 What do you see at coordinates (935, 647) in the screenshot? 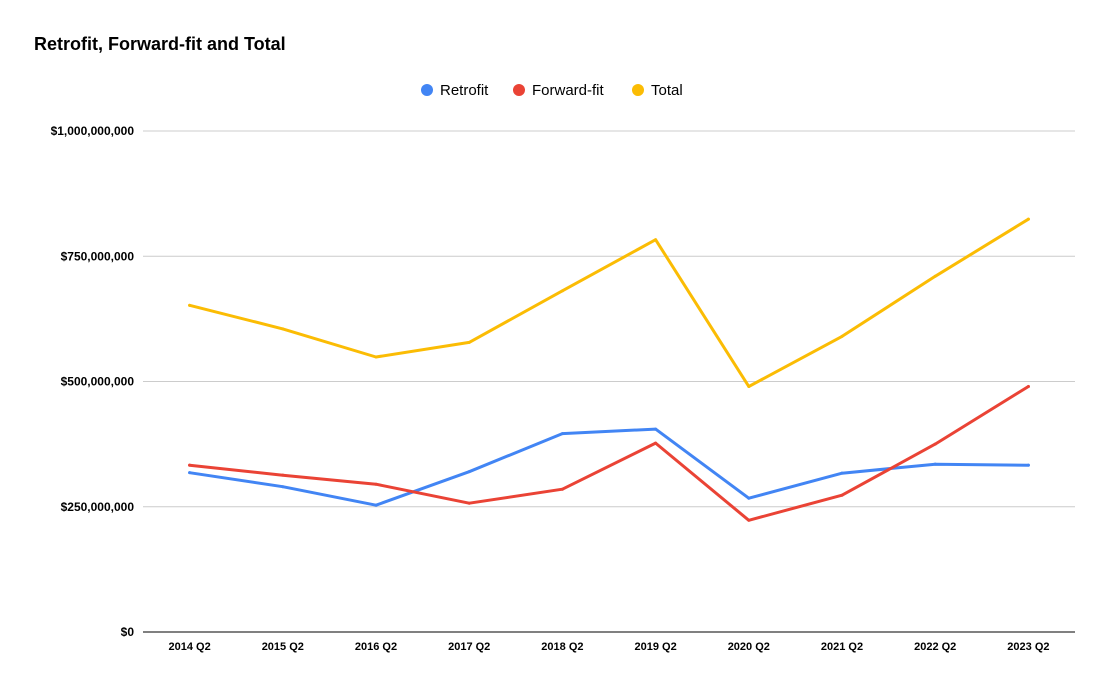
I see `x-tick-label: 2022 Q2` at bounding box center [935, 647].